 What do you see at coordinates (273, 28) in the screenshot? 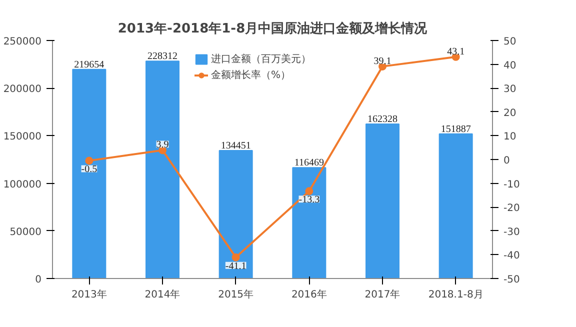
I see `chart-title: 2013年-2018年1-8月中国原油进口金额及增长情况` at bounding box center [273, 28].